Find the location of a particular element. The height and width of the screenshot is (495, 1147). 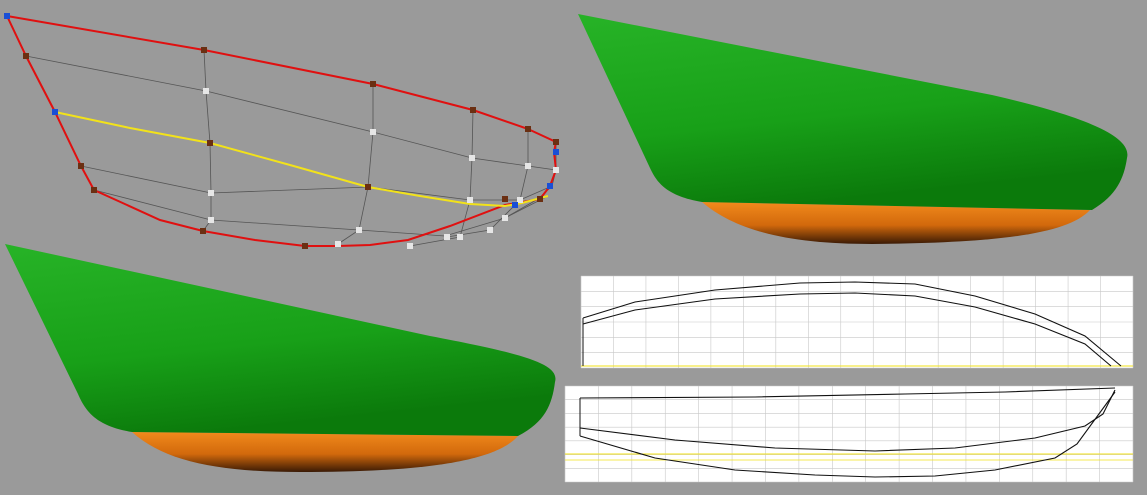

waterline-top is located at coordinates (847, 393).